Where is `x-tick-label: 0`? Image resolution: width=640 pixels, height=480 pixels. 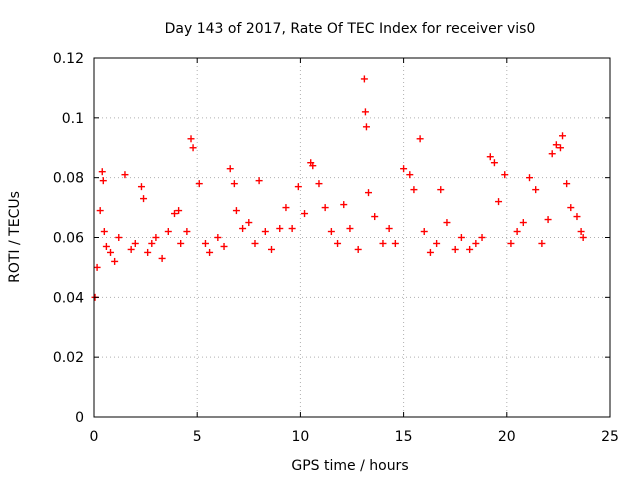
x-tick-label: 0 is located at coordinates (94, 437).